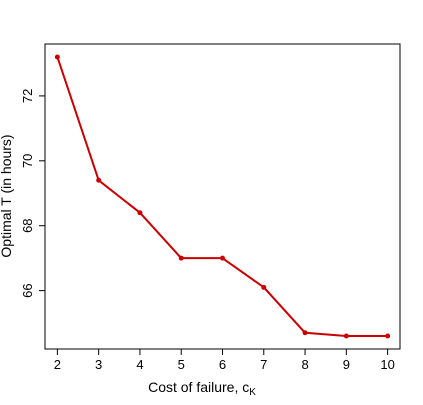 This screenshot has width=423, height=405. I want to click on x-tick-label: 8, so click(304, 364).